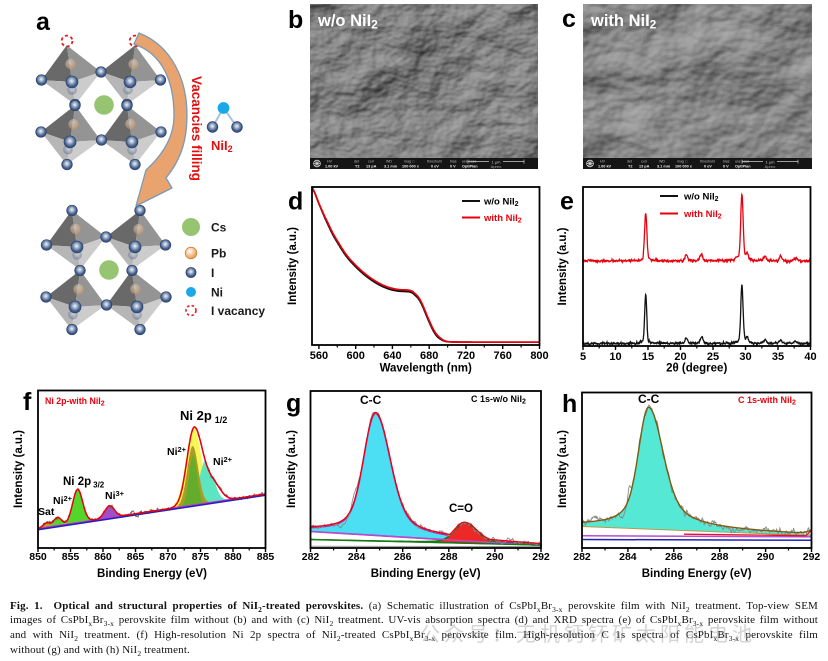 The width and height of the screenshot is (828, 661). What do you see at coordinates (810, 357) in the screenshot?
I see `svg-text: 40` at bounding box center [810, 357].